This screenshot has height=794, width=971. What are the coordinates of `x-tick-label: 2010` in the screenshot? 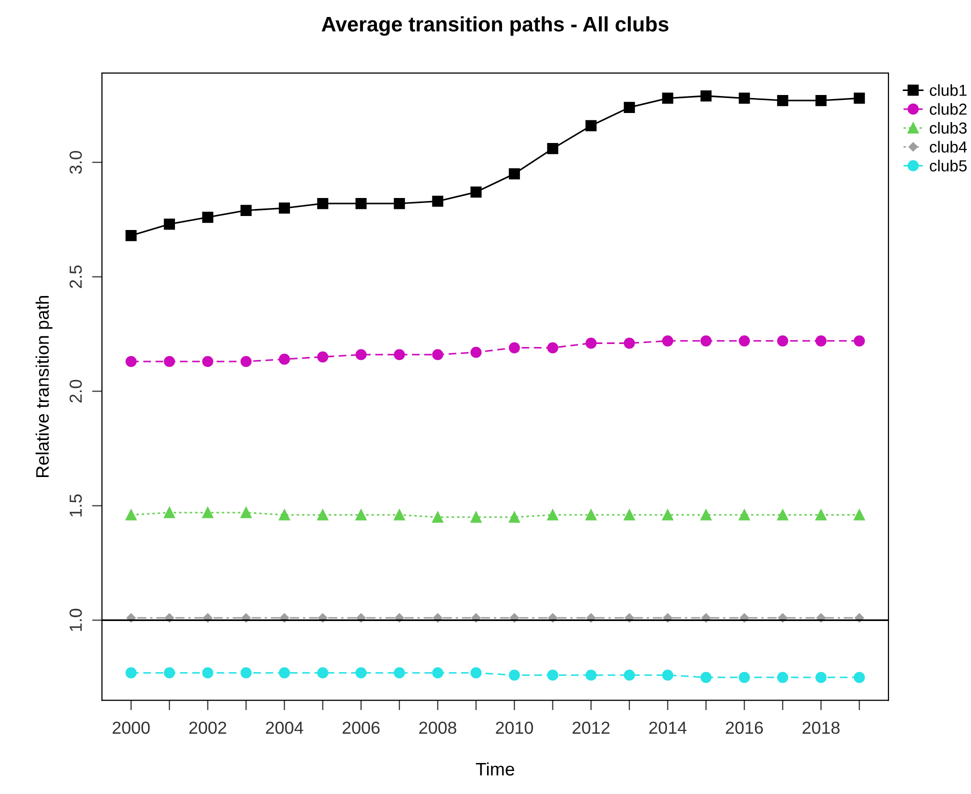 It's located at (515, 728).